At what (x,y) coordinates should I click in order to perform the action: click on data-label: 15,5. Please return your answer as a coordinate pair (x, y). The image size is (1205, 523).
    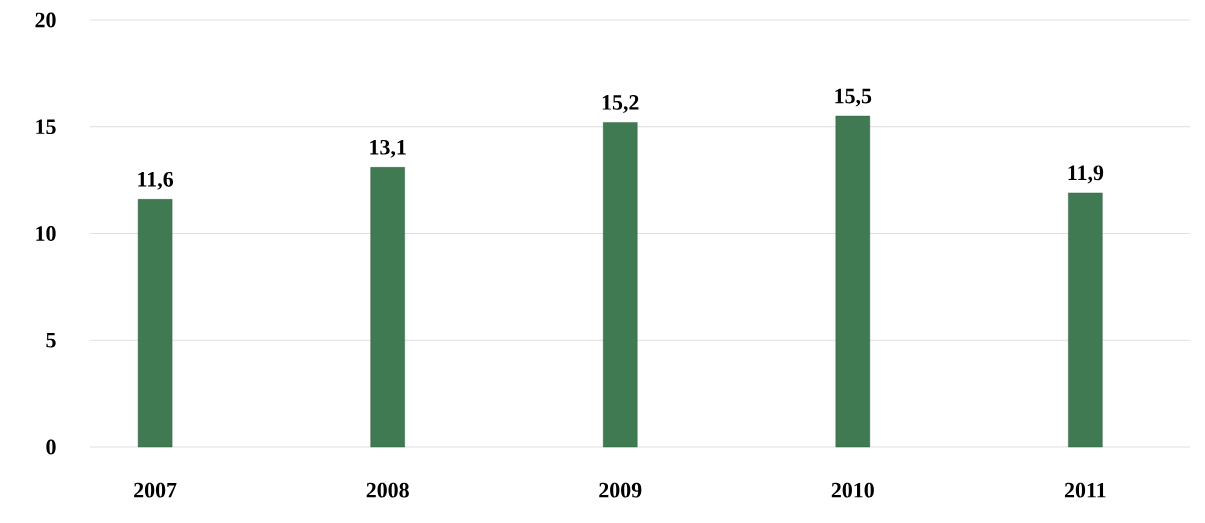
    Looking at the image, I should click on (853, 97).